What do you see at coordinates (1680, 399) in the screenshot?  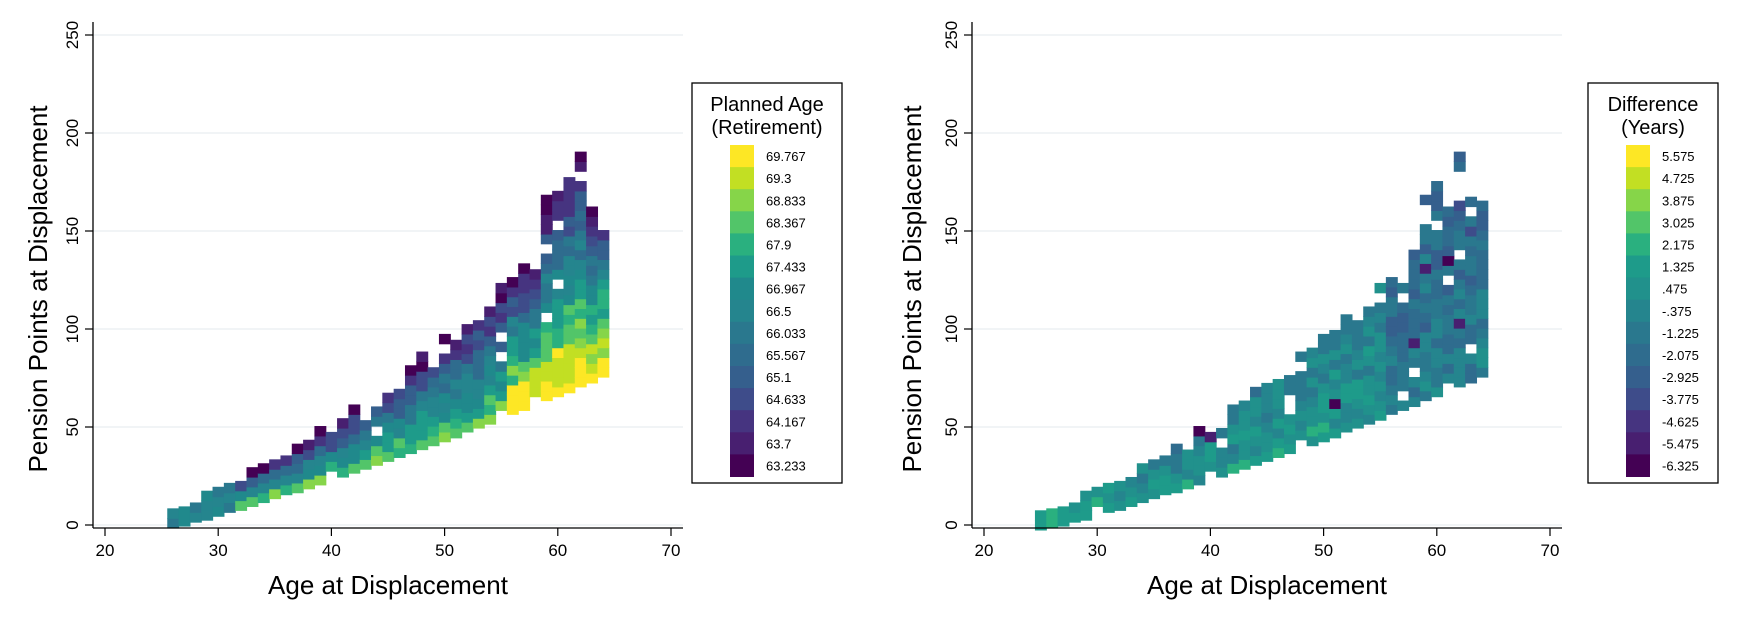 I see `legend-label: -3.775` at bounding box center [1680, 399].